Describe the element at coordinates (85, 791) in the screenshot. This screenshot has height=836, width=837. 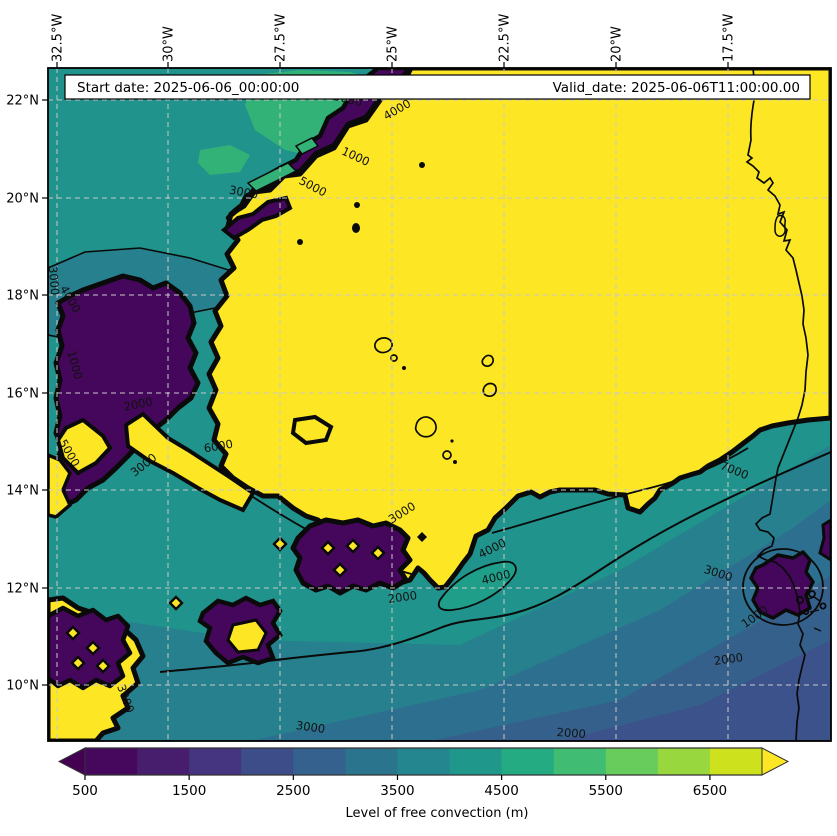
I see `colorbar-tick-label: 500` at that location.